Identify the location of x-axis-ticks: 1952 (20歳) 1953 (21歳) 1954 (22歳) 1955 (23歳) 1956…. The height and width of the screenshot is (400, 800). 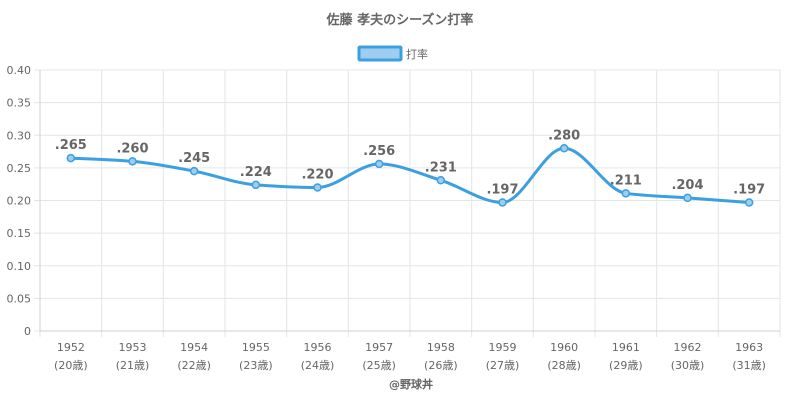
(410, 356).